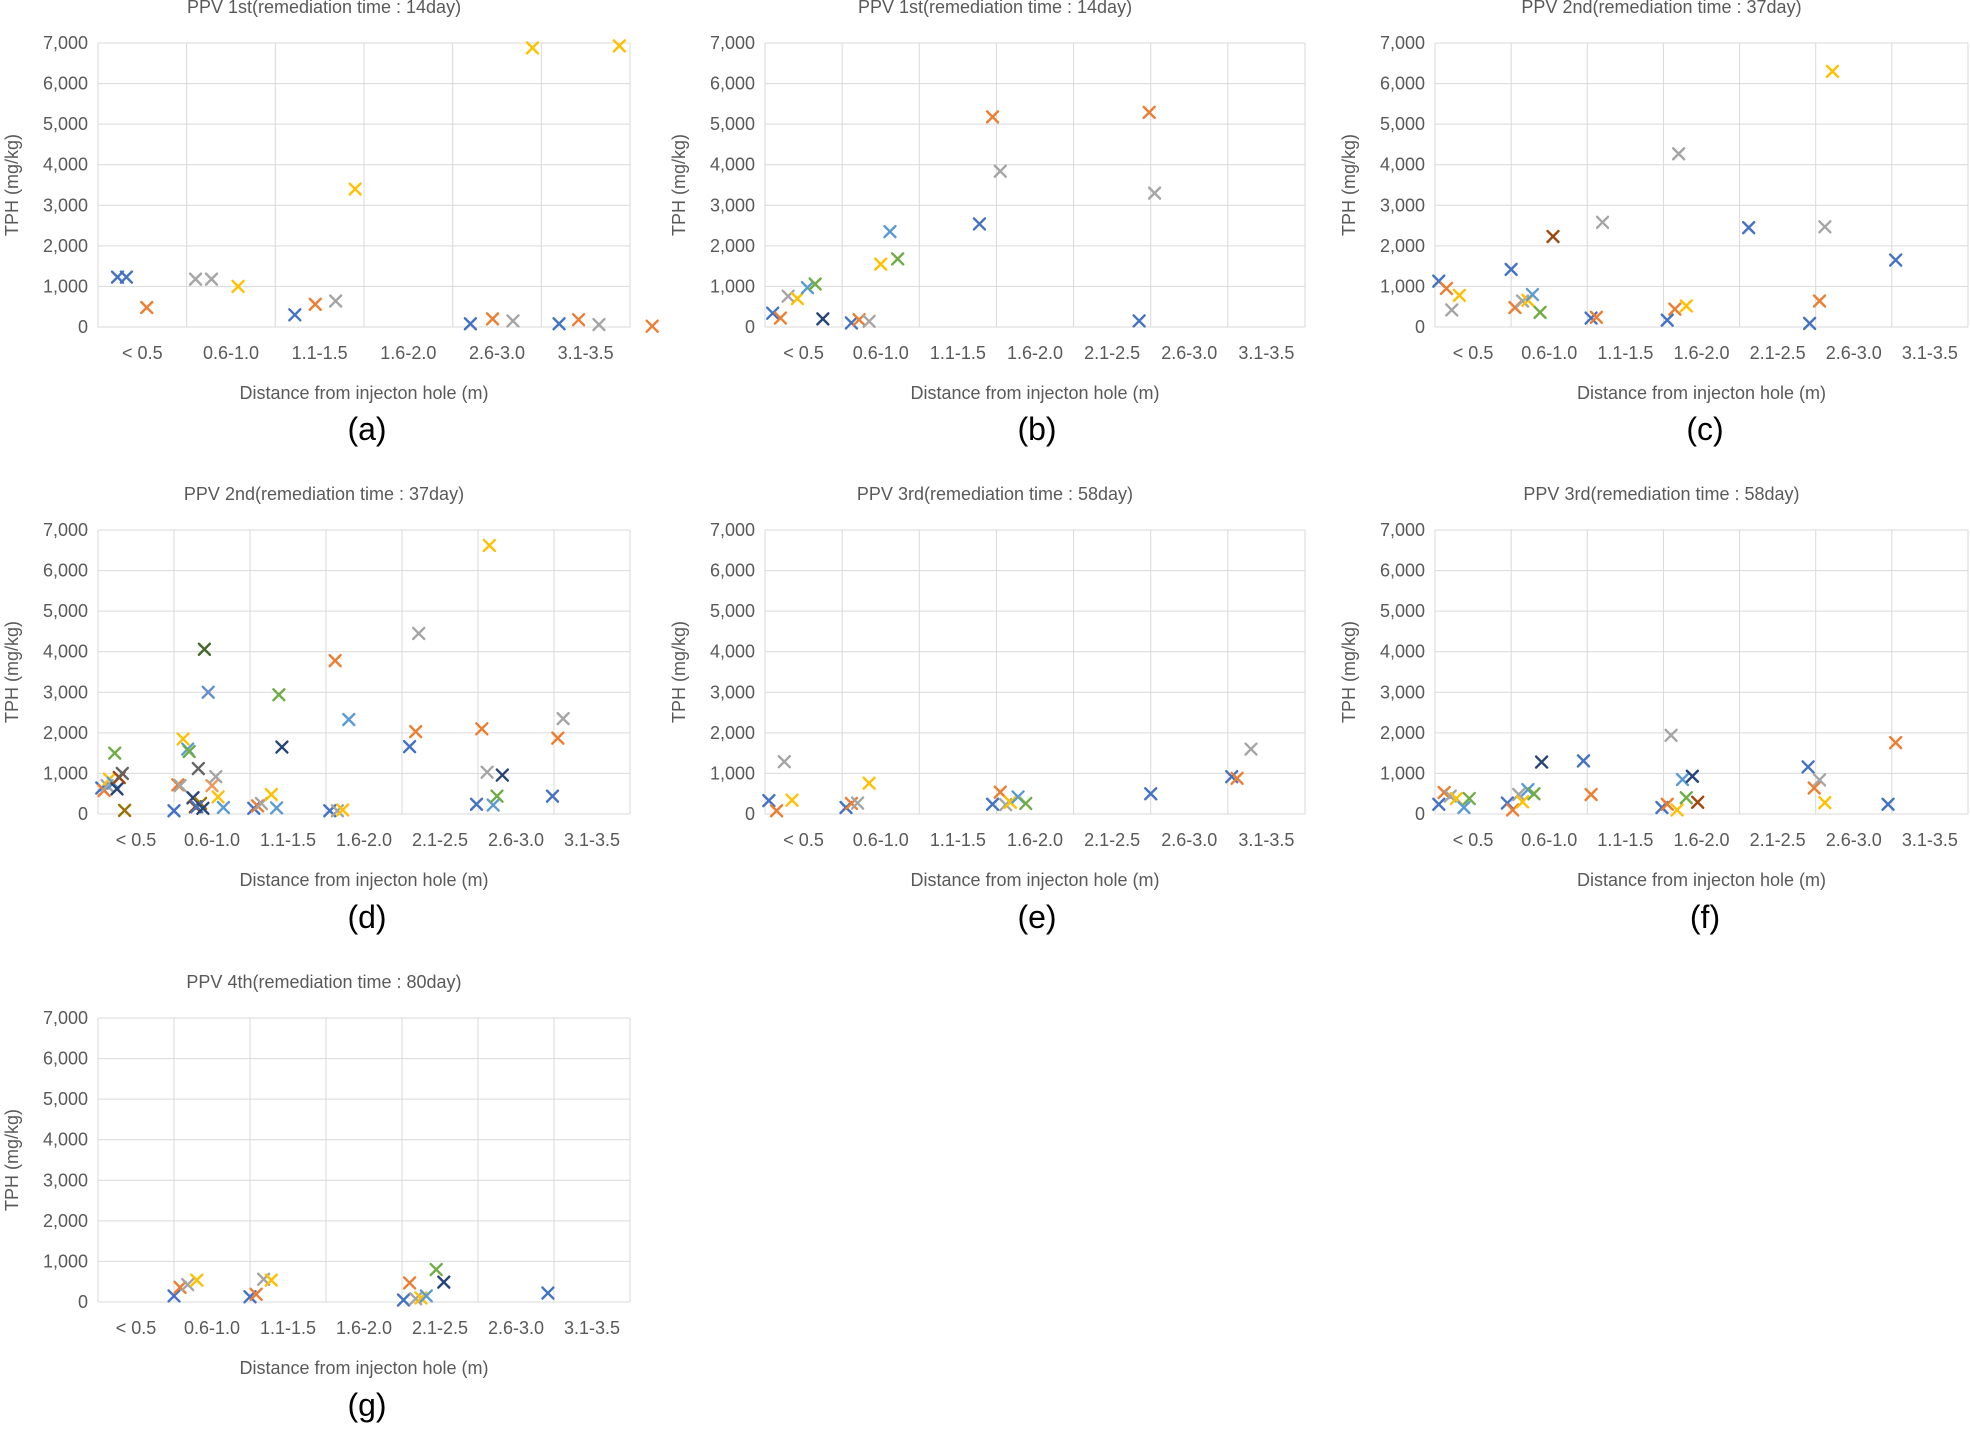 The width and height of the screenshot is (1970, 1438). Describe the element at coordinates (516, 1328) in the screenshot. I see `x-tick-label: 2.6-3.0` at that location.